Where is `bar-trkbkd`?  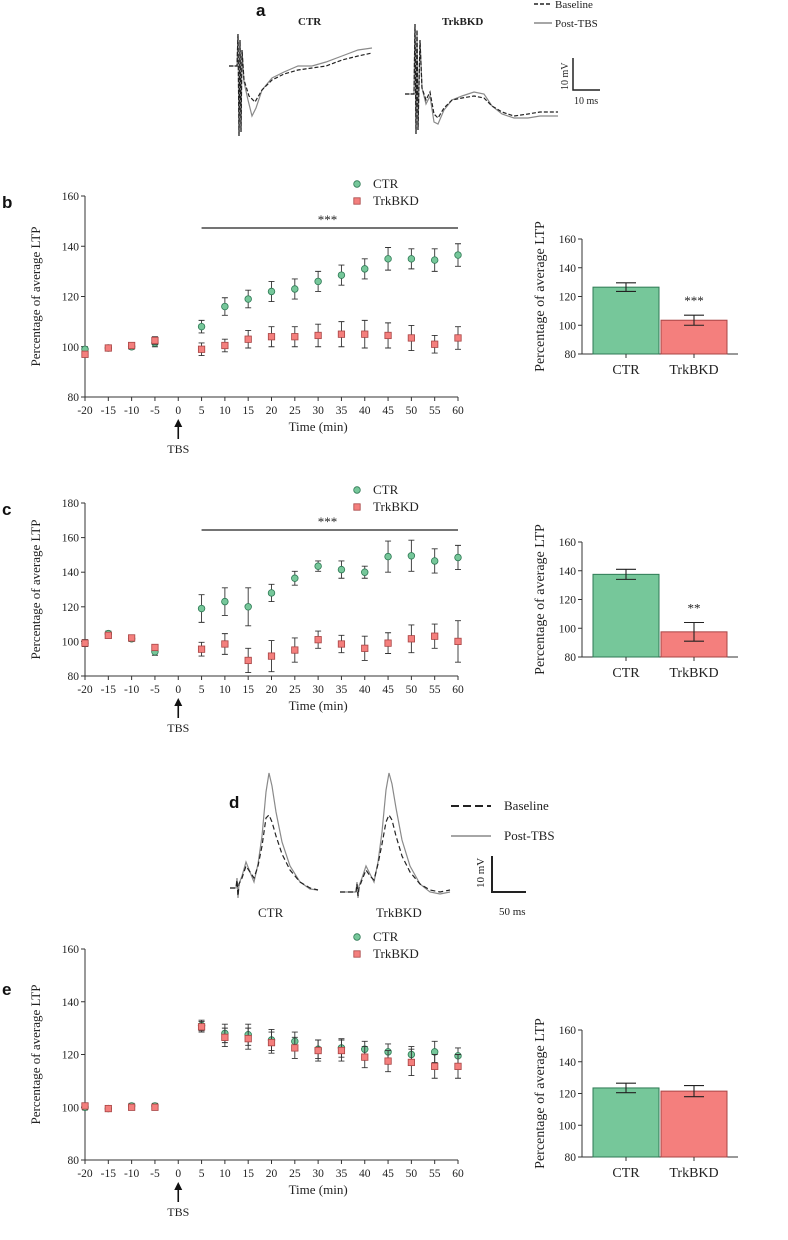 bar-trkbkd is located at coordinates (694, 1124).